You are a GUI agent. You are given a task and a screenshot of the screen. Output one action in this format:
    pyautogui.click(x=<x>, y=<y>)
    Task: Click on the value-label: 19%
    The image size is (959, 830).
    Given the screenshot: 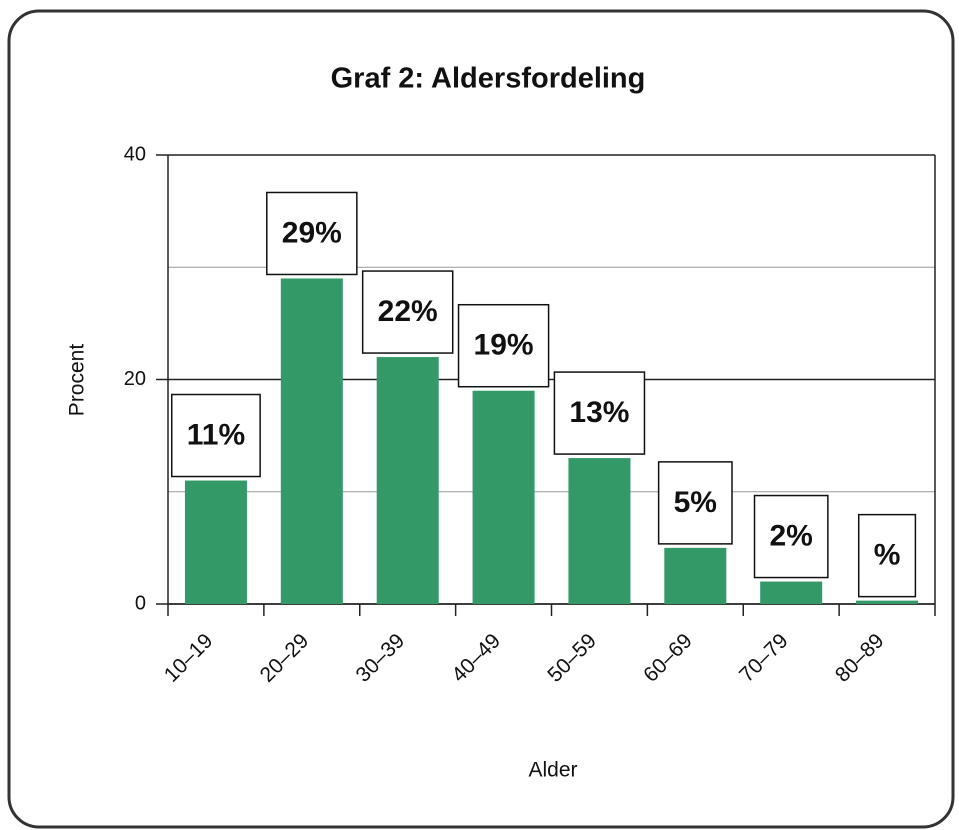 What is the action you would take?
    pyautogui.click(x=504, y=345)
    